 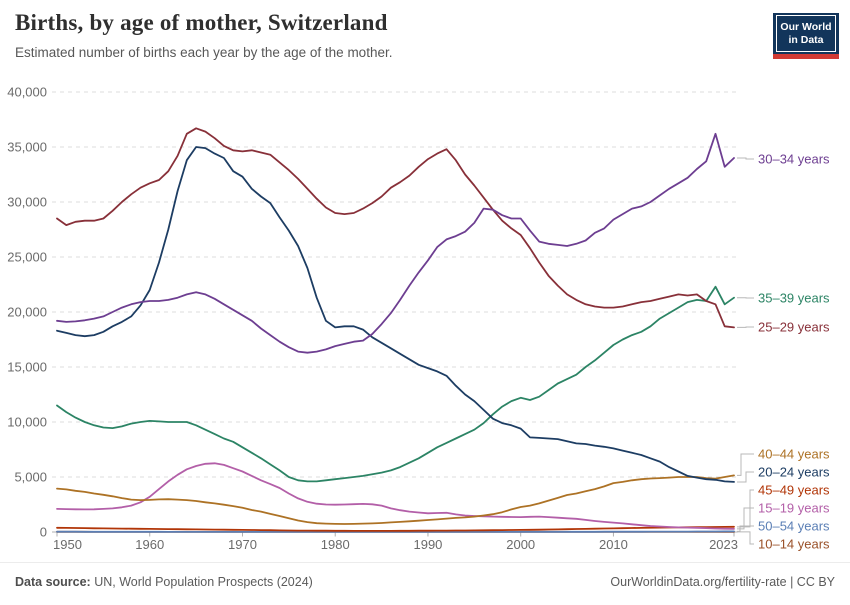 What do you see at coordinates (67, 544) in the screenshot?
I see `x-tick-label: 1950` at bounding box center [67, 544].